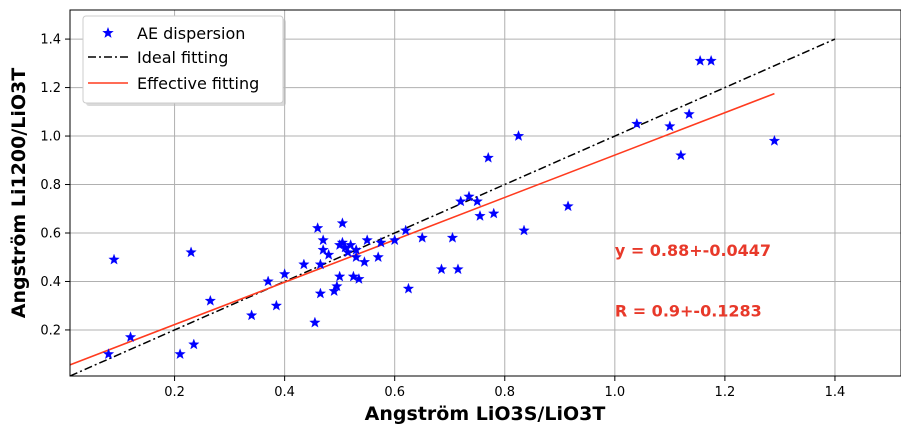 This screenshot has width=901, height=424. What do you see at coordinates (198, 83) in the screenshot?
I see `legend-label-effective-fitting: Effective fitting` at bounding box center [198, 83].